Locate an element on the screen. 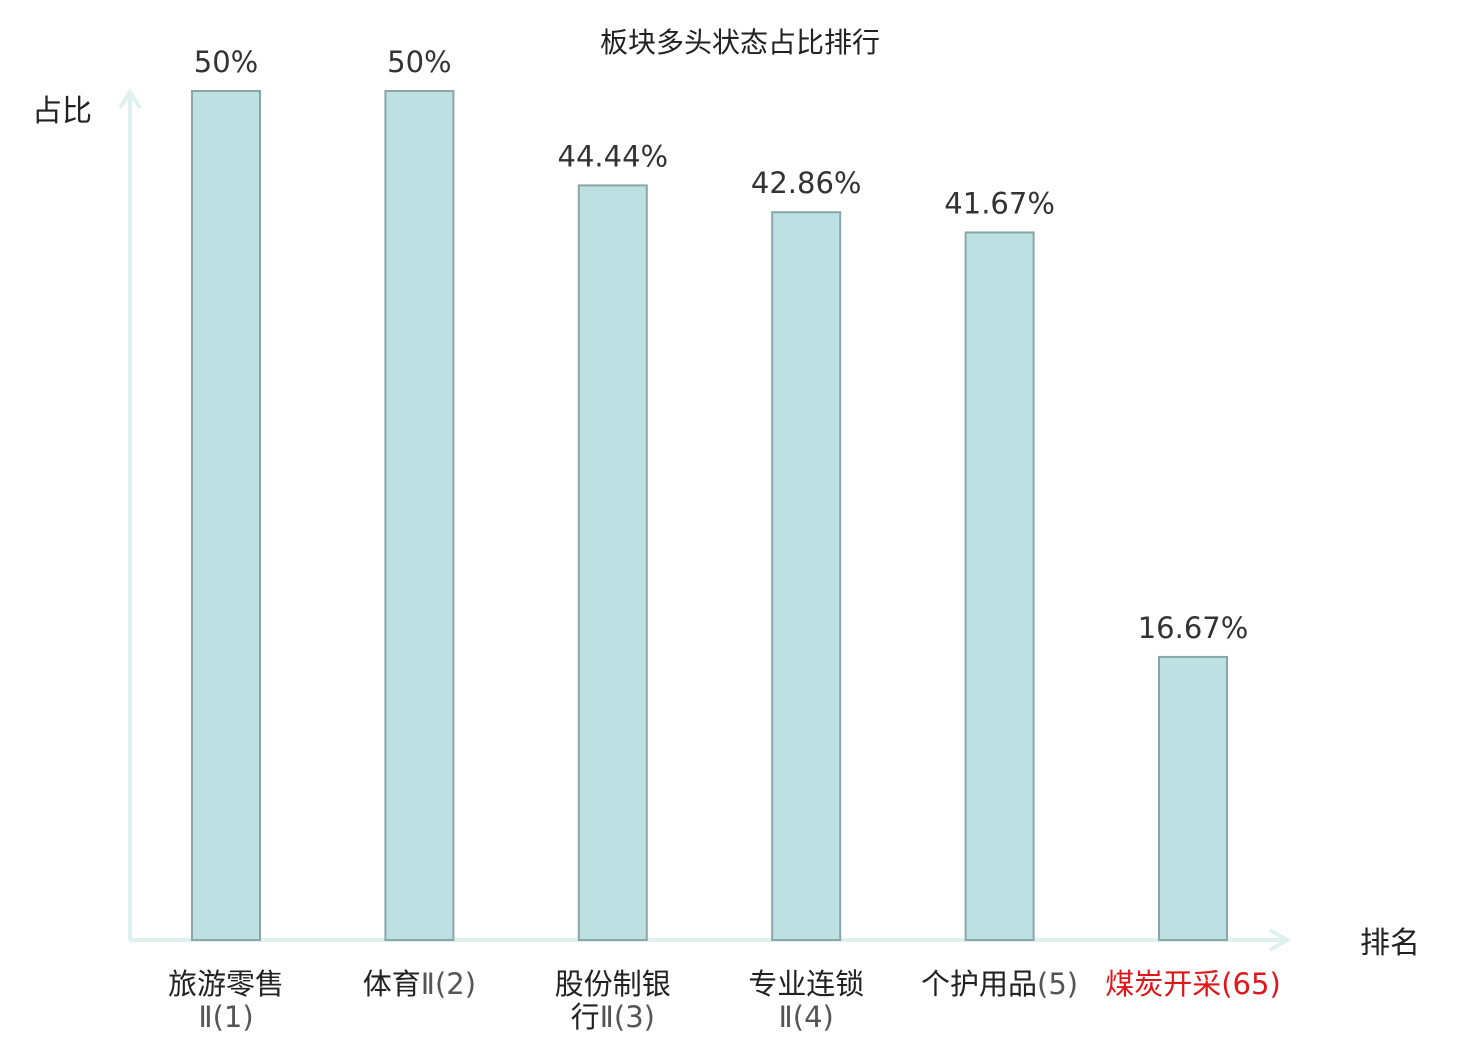 This screenshot has height=1040, width=1480. category-label: Ⅱ(1) is located at coordinates (225, 1017).